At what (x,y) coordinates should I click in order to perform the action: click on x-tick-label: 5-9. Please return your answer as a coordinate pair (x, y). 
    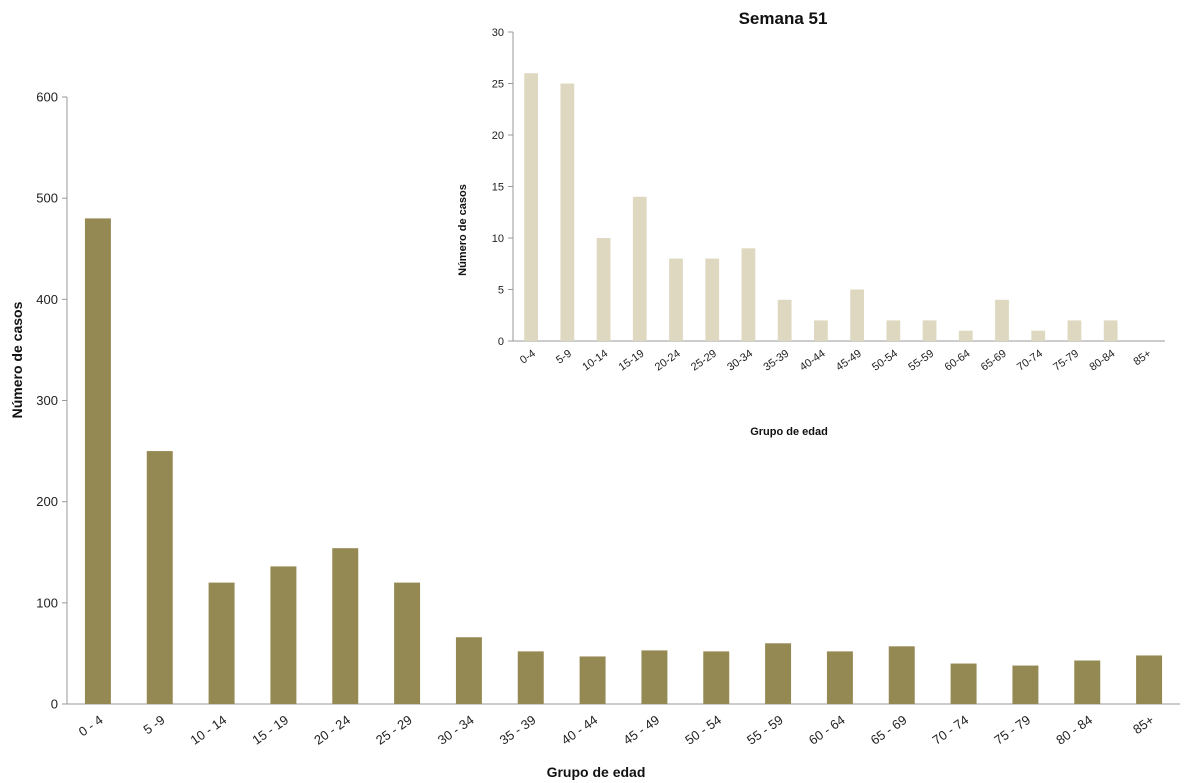
    Looking at the image, I should click on (564, 357).